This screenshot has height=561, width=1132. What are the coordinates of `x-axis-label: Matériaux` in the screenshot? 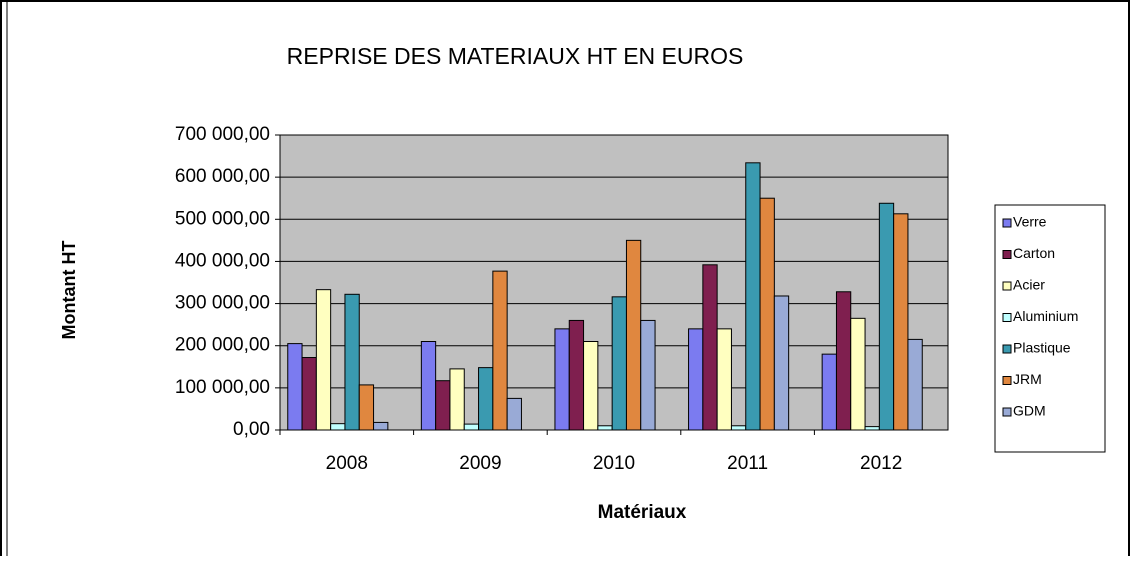 It's located at (642, 512).